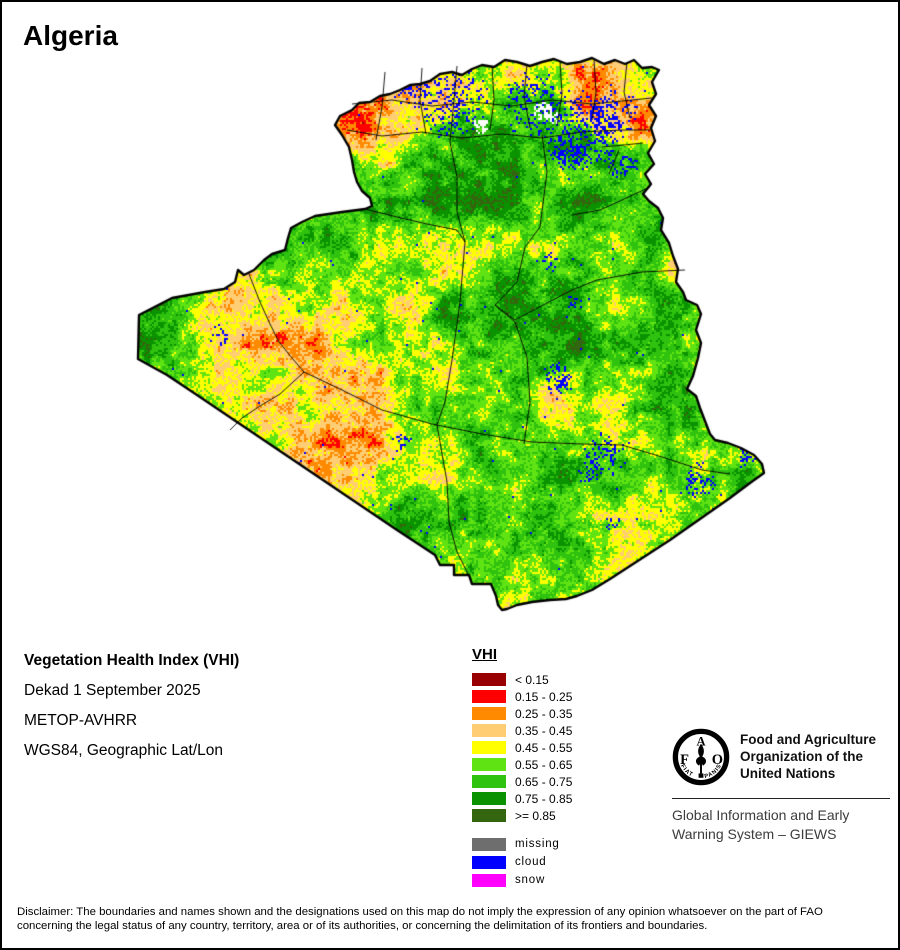  What do you see at coordinates (544, 747) in the screenshot?
I see `legend-label: 0.45 - 0.55` at bounding box center [544, 747].